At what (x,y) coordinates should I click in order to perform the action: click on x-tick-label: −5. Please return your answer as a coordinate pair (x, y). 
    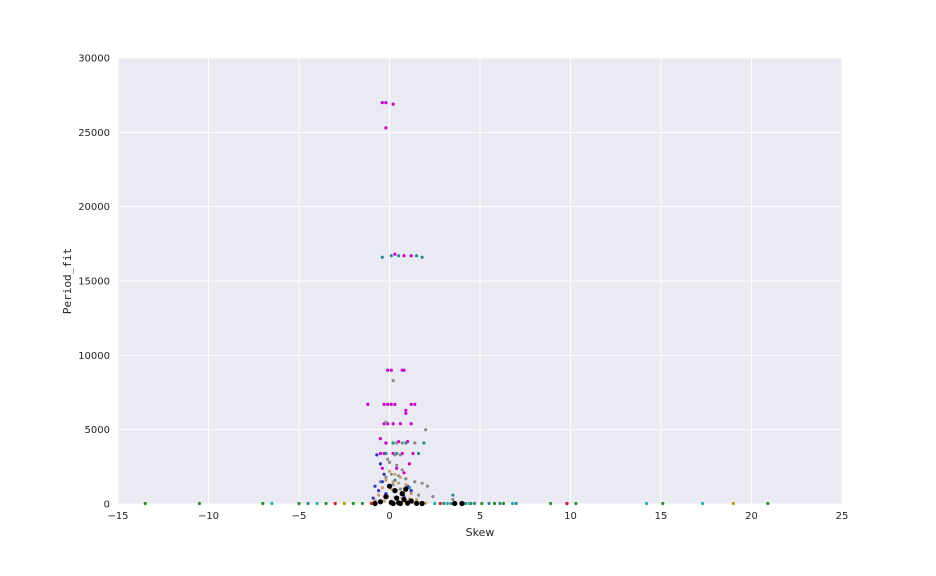
    Looking at the image, I should click on (299, 516).